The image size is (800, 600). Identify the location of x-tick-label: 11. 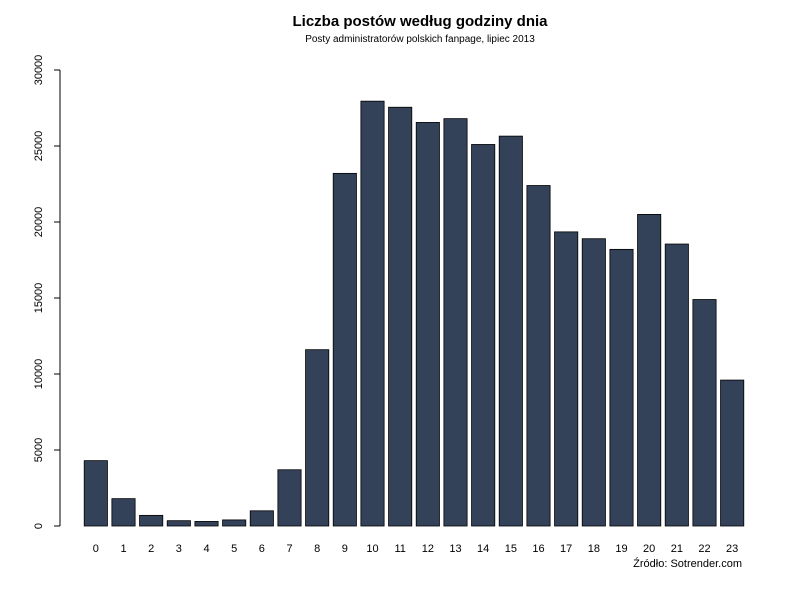
(399, 549).